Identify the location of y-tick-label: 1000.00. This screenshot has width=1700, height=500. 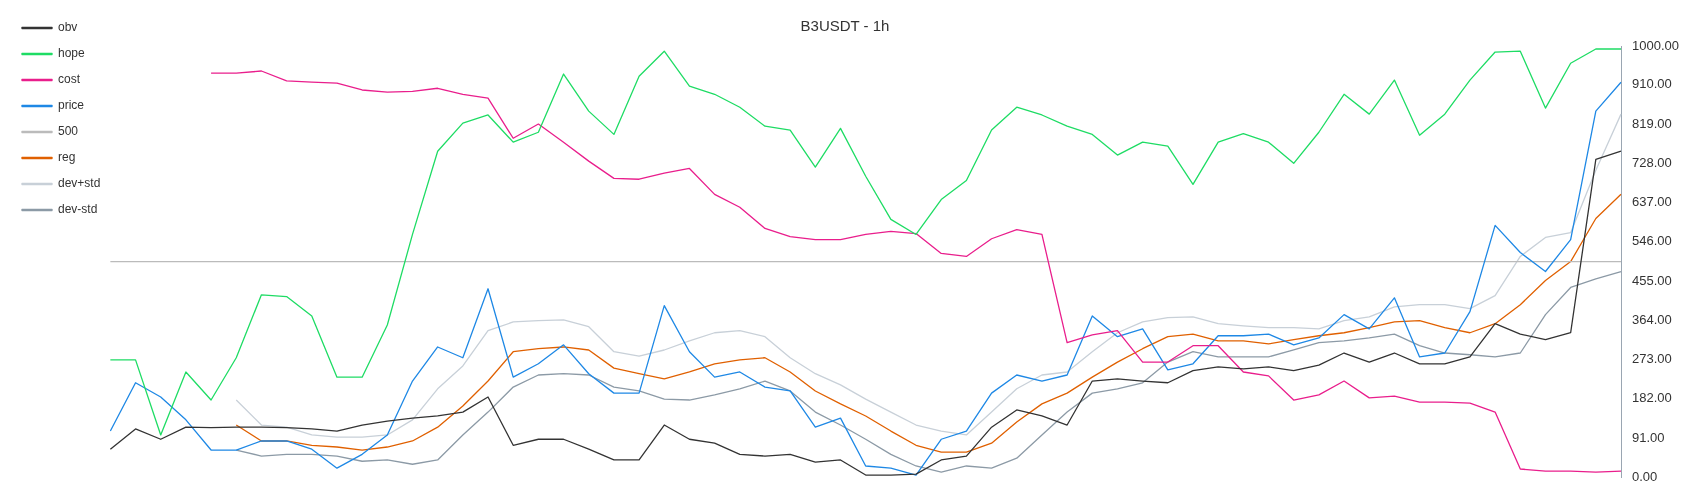
(1656, 45).